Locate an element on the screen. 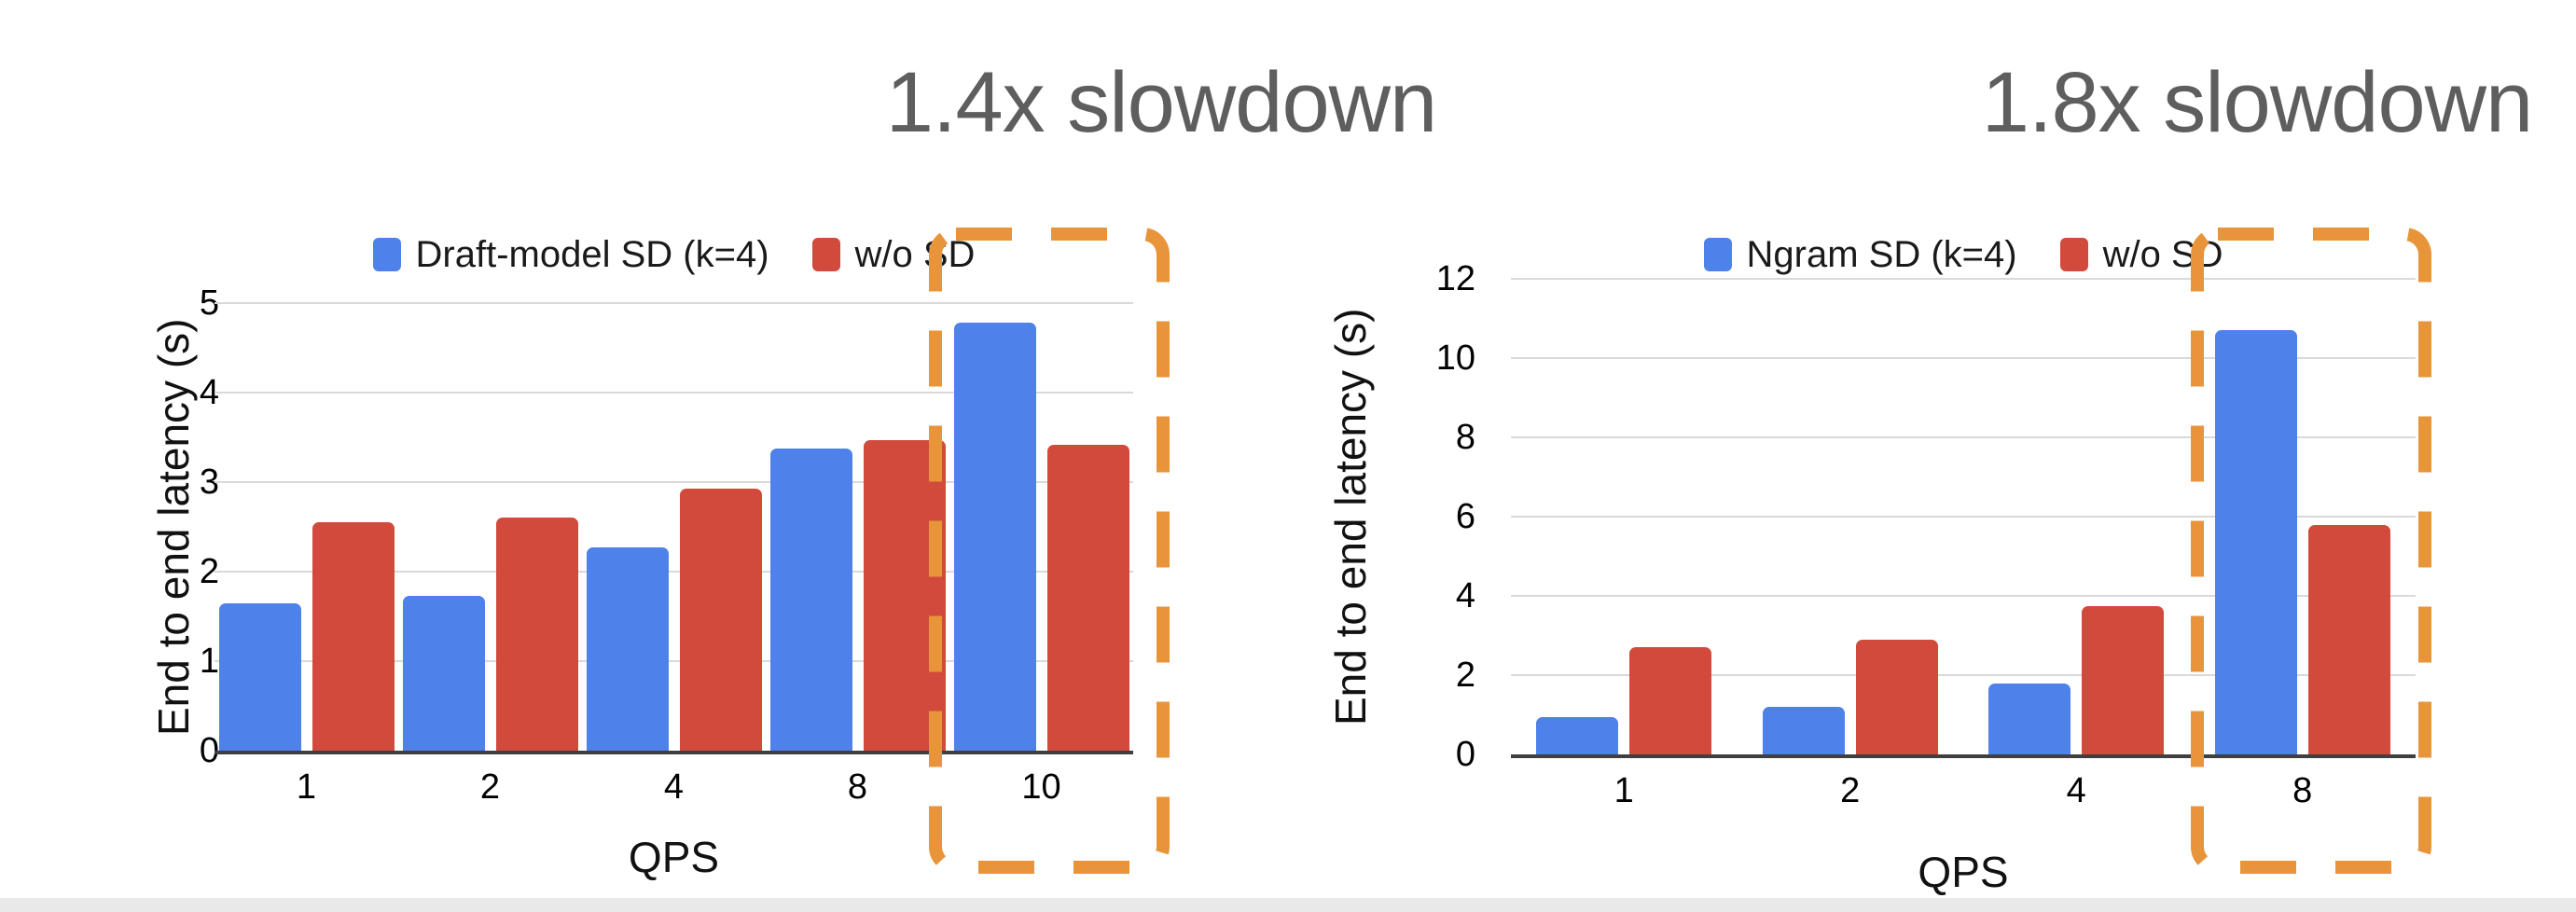  legend-label: Ngram SD (k=4) is located at coordinates (1881, 254).